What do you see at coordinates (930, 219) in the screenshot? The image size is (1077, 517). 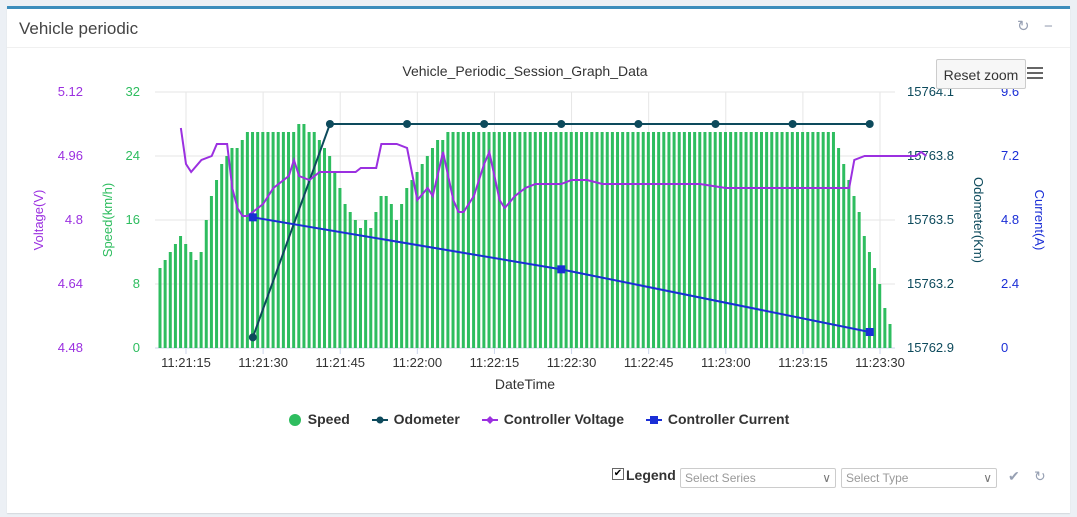 I see `y-tick-label-odometer: 15763.5` at bounding box center [930, 219].